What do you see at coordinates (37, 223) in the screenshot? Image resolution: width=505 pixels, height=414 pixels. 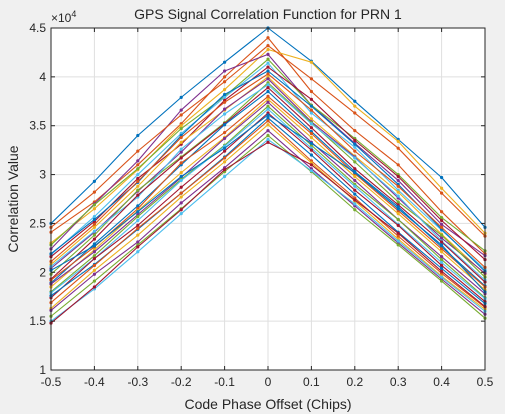 I see `y-tick-label: 2.5` at bounding box center [37, 223].